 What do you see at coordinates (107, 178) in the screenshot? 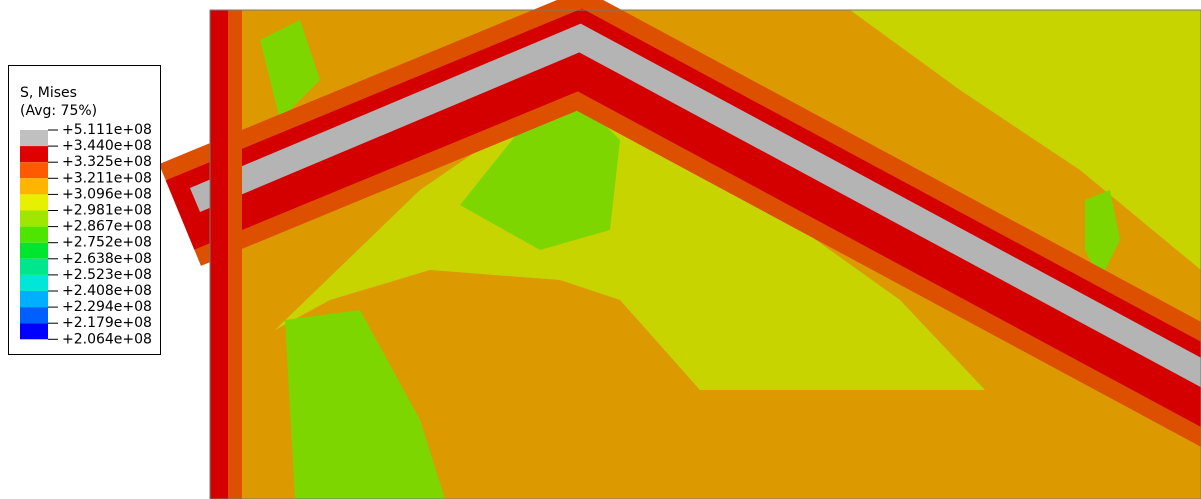
I see `legend-label: +3.211e+08` at bounding box center [107, 178].